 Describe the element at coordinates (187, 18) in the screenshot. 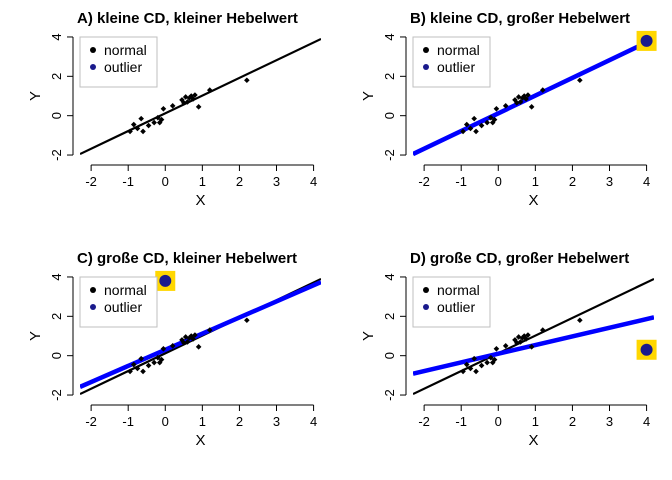

I see `panel-title: A) kleine CD, kleiner Hebelwert` at that location.